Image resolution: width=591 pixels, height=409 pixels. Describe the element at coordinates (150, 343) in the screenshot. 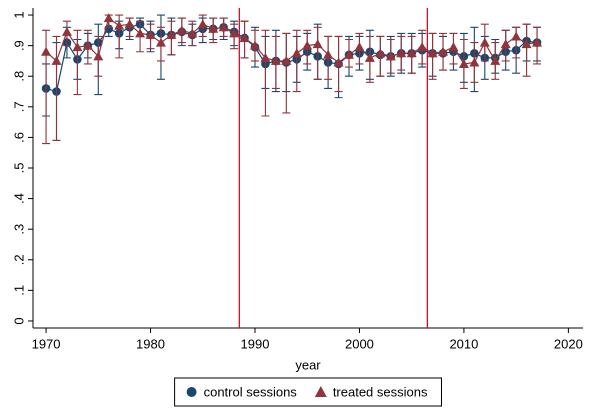

I see `x-tick-label: 1980` at that location.